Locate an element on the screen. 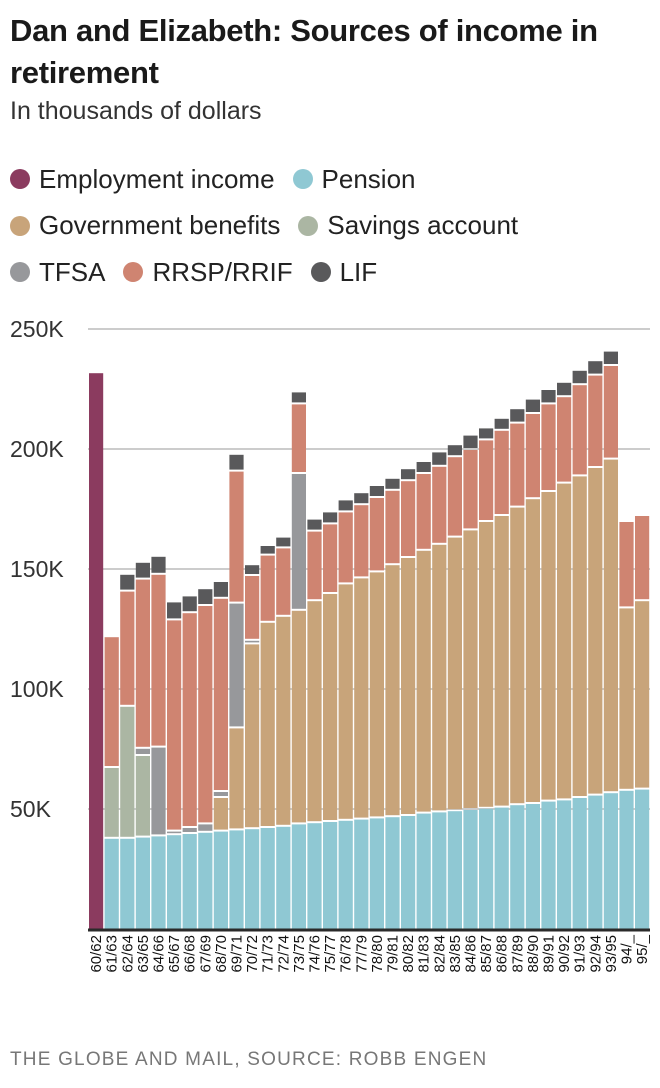 The image size is (660, 1088). y-tick-label: 150K is located at coordinates (37, 569).